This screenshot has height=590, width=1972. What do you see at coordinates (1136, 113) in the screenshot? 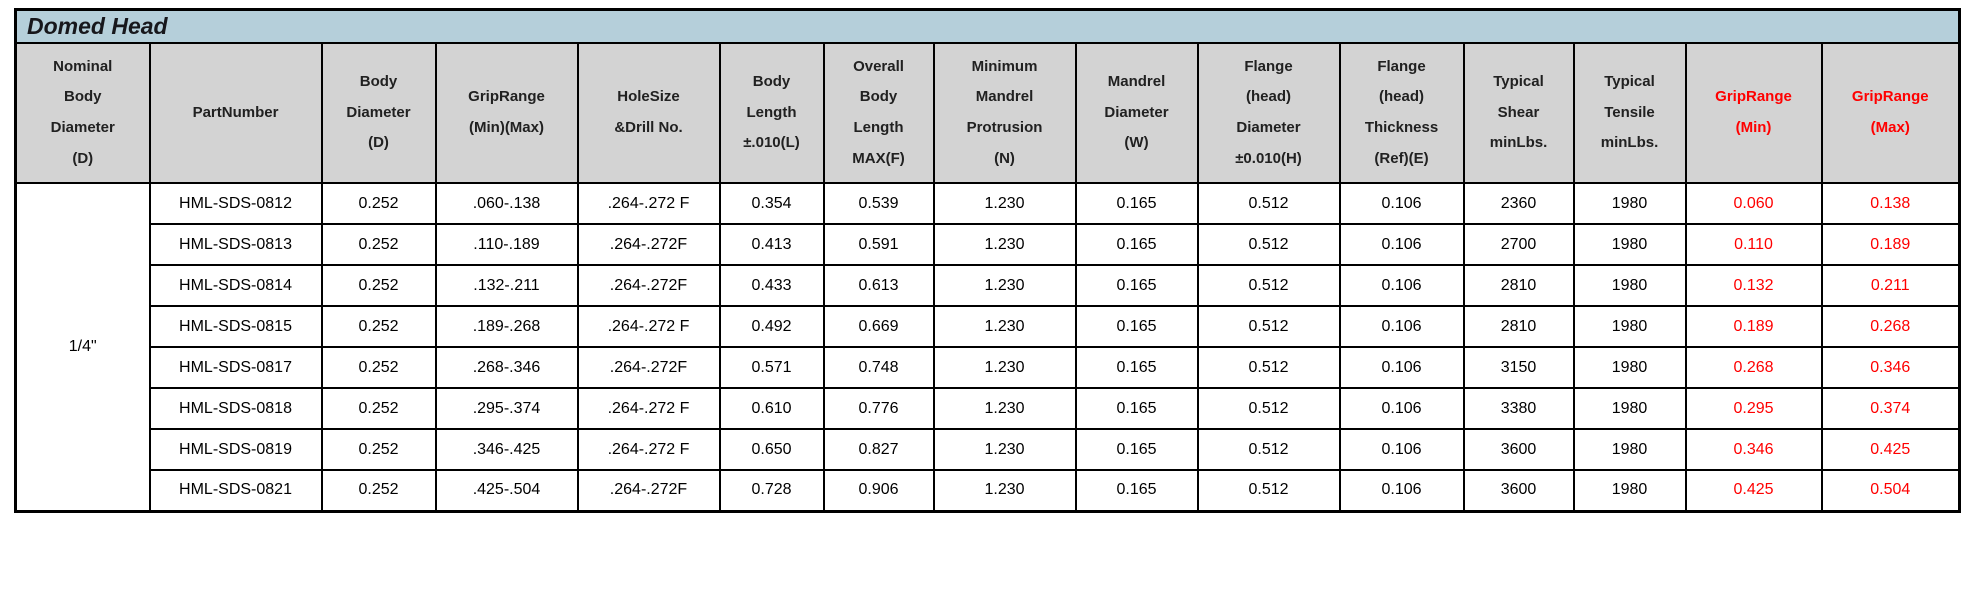
I see `col-header-mandrel-diameter: Mandrel Diameter (W)` at bounding box center [1136, 113].